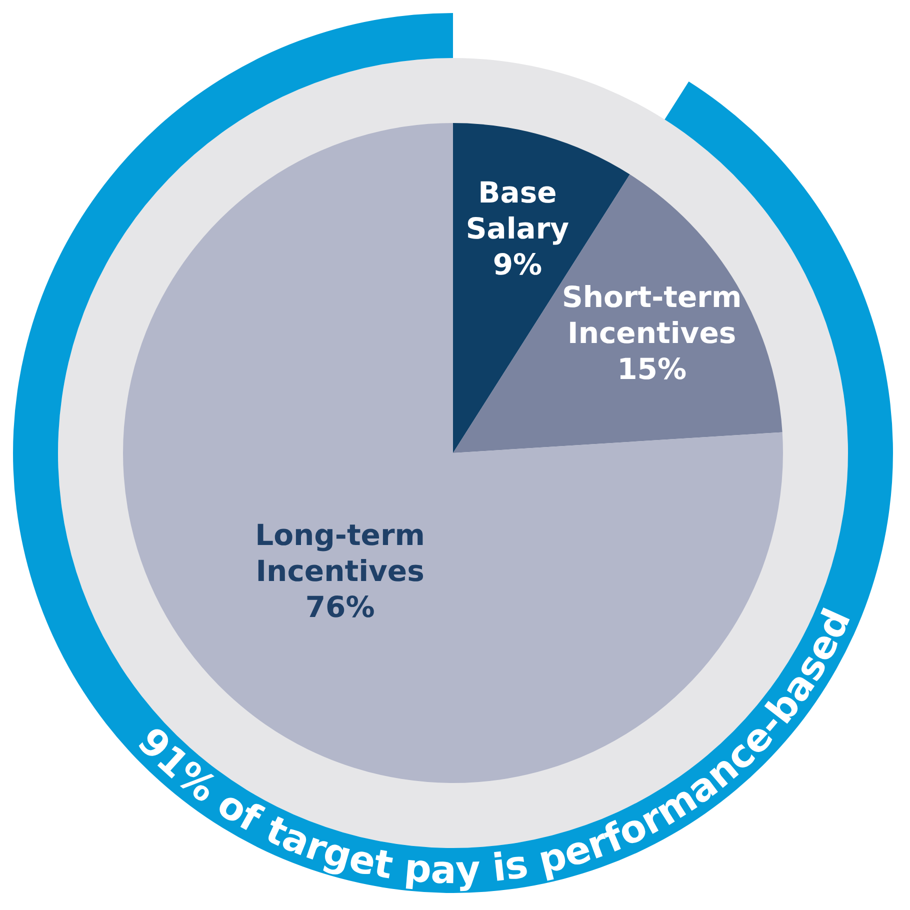 This screenshot has height=910, width=910. What do you see at coordinates (652, 369) in the screenshot?
I see `data-label: 15%` at bounding box center [652, 369].